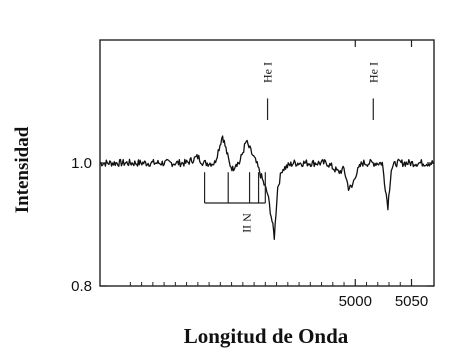 The width and height of the screenshot is (458, 348). Describe the element at coordinates (22, 169) in the screenshot. I see `y-axis-label: Intensidad` at that location.